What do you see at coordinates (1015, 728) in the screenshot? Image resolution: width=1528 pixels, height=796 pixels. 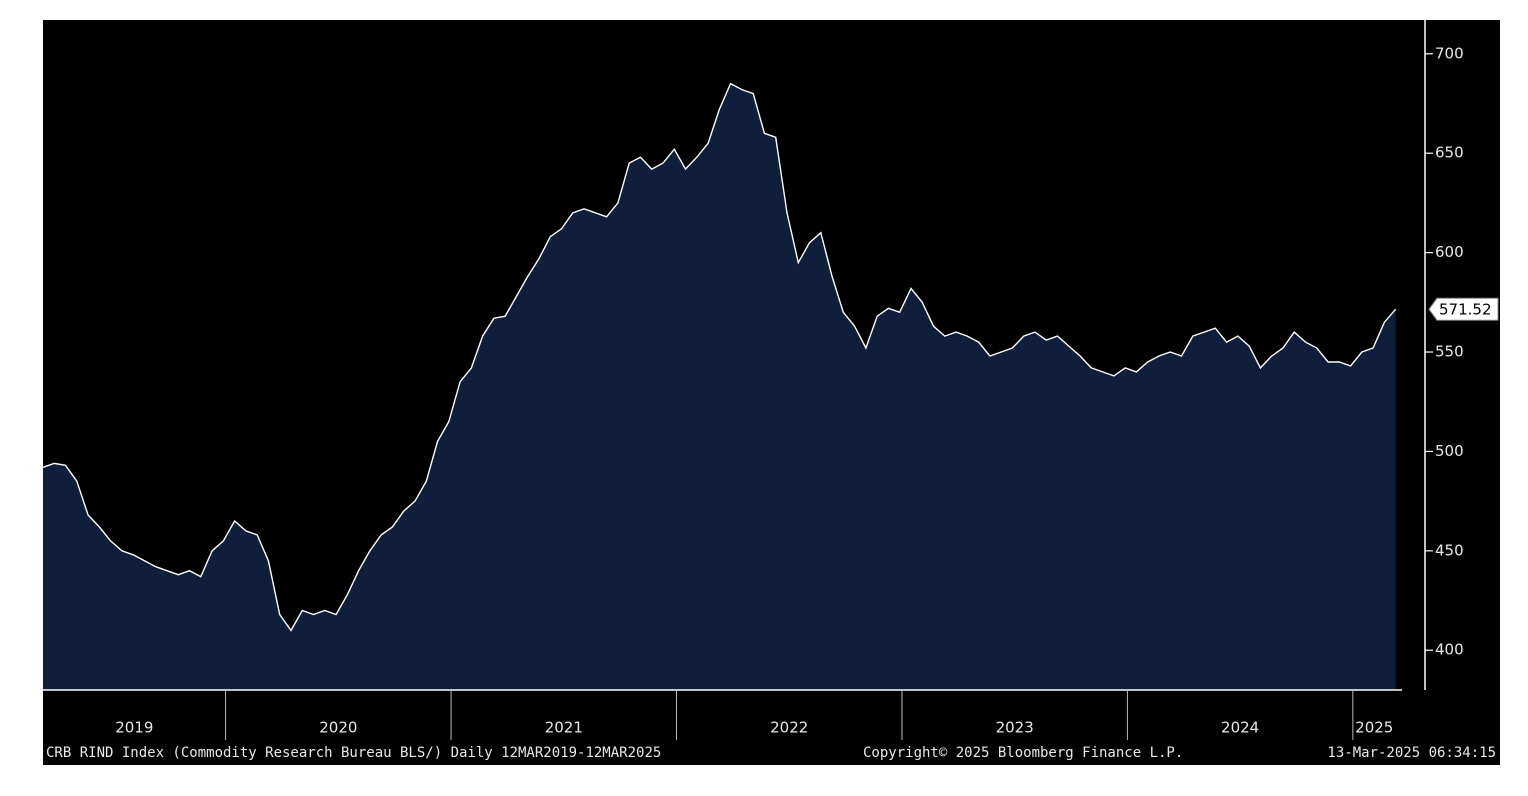 I see `x-tick-label: 2023` at bounding box center [1015, 728].